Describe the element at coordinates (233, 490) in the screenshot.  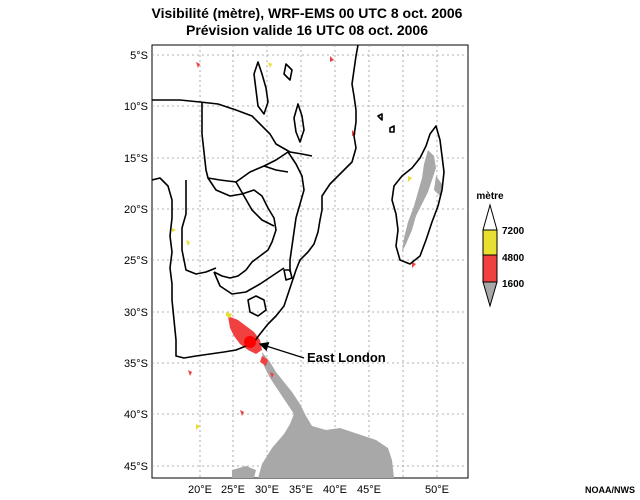
I see `lon-label: 25°E` at that location.